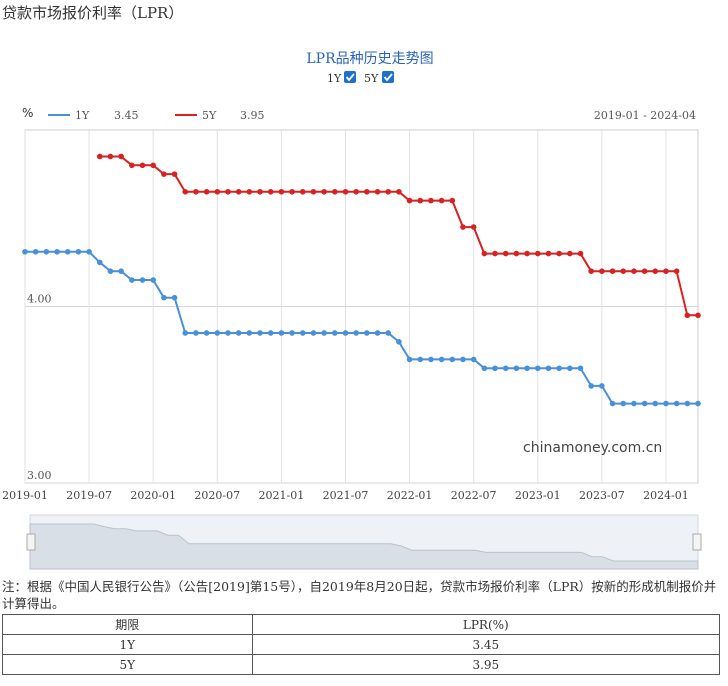 The image size is (728, 686). I want to click on legend-5y-value: 3.95, so click(252, 115).